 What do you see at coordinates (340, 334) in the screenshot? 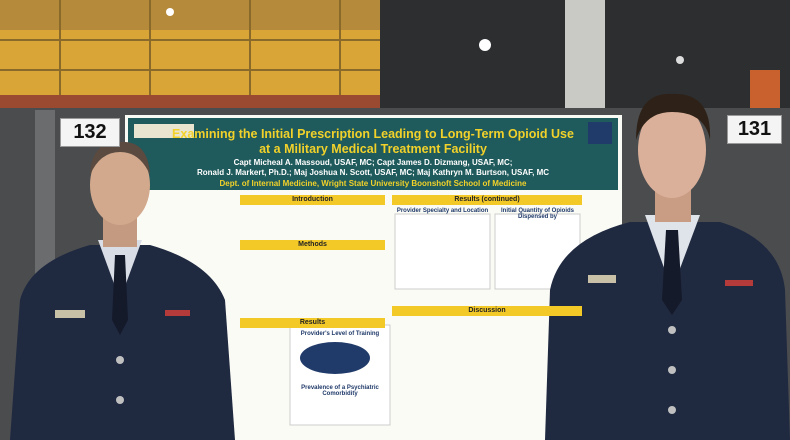
I see `chart-title: Provider's Level of Training` at bounding box center [340, 334].